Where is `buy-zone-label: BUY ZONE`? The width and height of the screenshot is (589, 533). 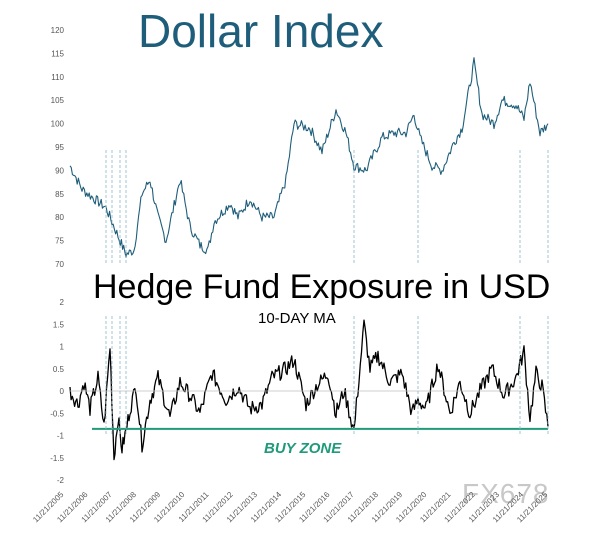
buy-zone-label: BUY ZONE is located at coordinates (303, 448).